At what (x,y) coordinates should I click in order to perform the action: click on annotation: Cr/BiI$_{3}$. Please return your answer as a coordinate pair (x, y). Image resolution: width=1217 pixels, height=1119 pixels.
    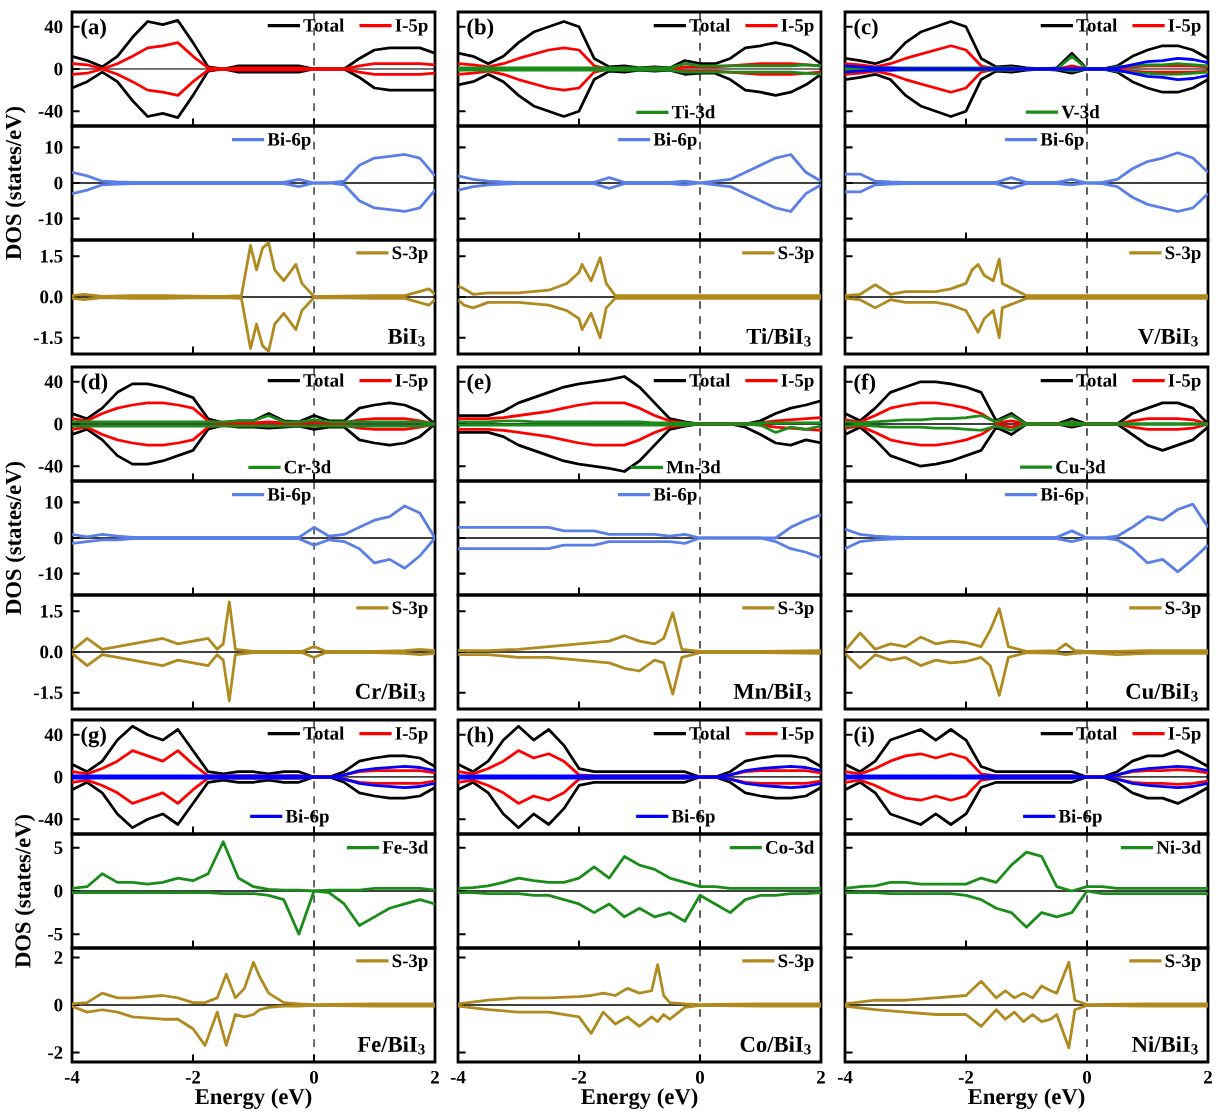
    Looking at the image, I should click on (390, 692).